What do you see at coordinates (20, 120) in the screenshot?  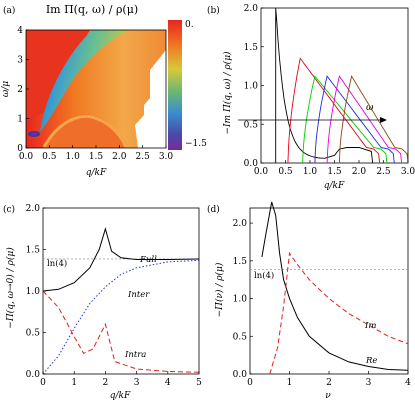 I see `y-tick-label: 1` at bounding box center [20, 120].